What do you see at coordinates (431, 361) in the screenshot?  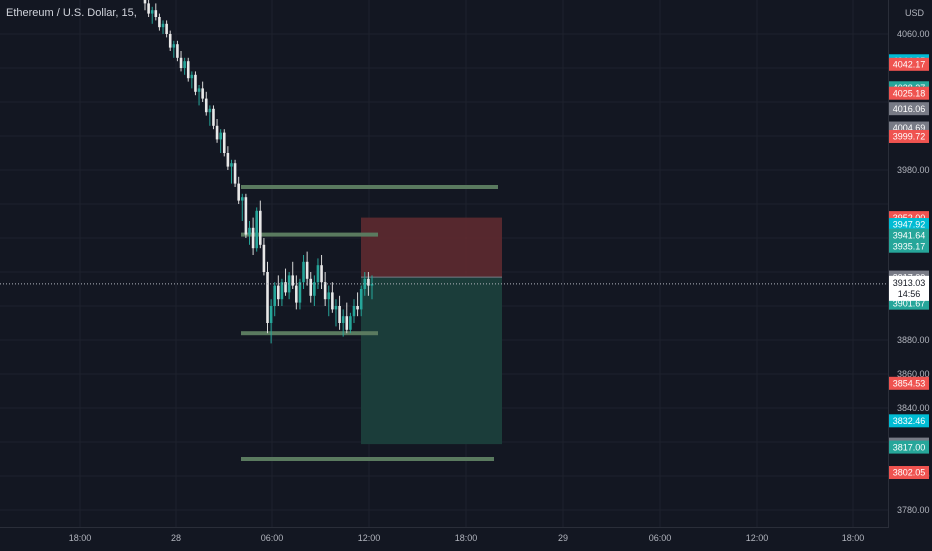 I see `take-profit-zone` at bounding box center [431, 361].